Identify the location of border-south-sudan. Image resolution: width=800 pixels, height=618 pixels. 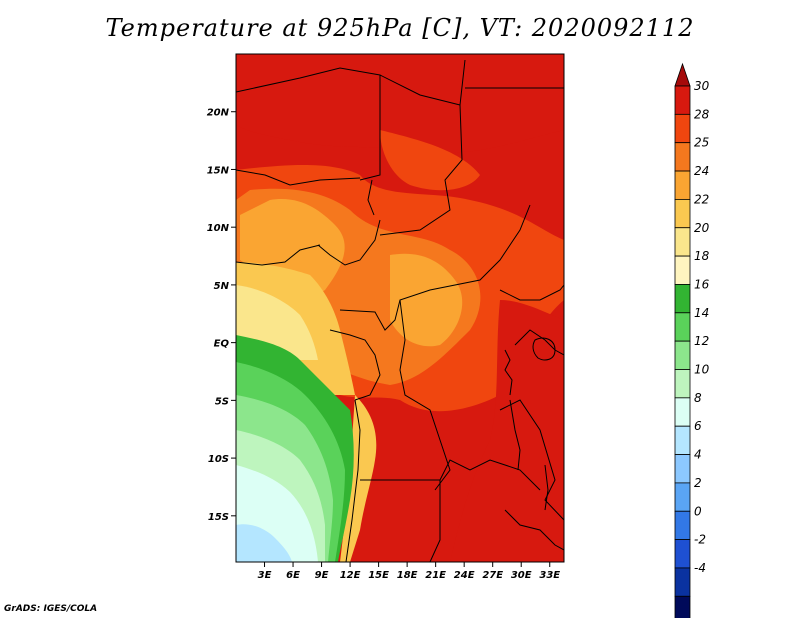
(531, 292).